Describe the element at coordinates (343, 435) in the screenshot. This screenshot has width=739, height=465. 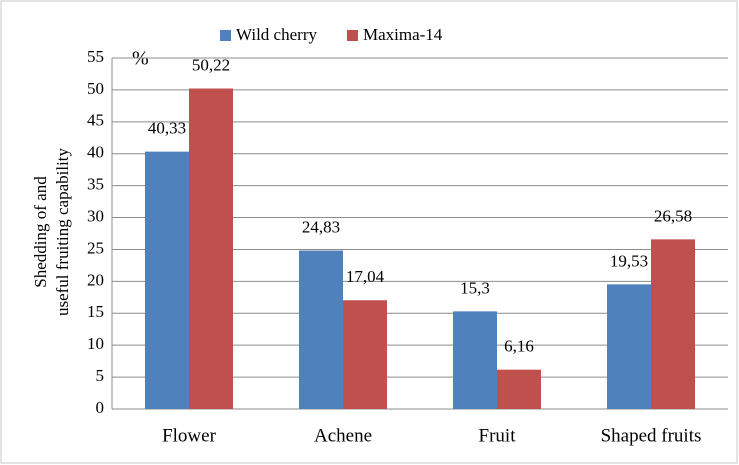
I see `x-tick-label: Achene` at that location.